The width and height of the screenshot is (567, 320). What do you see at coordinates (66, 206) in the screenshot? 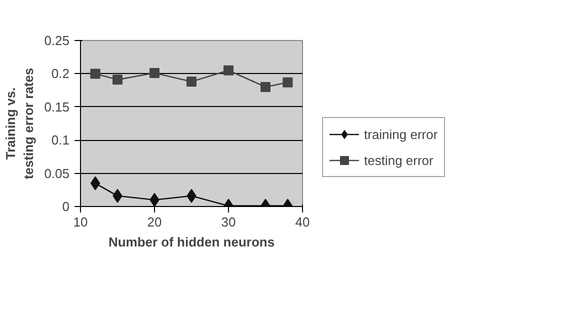
I see `y-tick-label: 0` at bounding box center [66, 206].